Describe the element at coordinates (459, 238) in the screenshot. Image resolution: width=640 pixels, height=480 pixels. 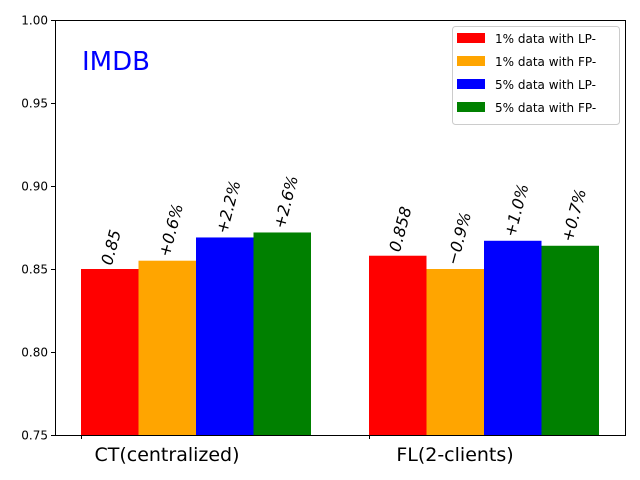
I see `bar-value-label: −0.9%` at that location.